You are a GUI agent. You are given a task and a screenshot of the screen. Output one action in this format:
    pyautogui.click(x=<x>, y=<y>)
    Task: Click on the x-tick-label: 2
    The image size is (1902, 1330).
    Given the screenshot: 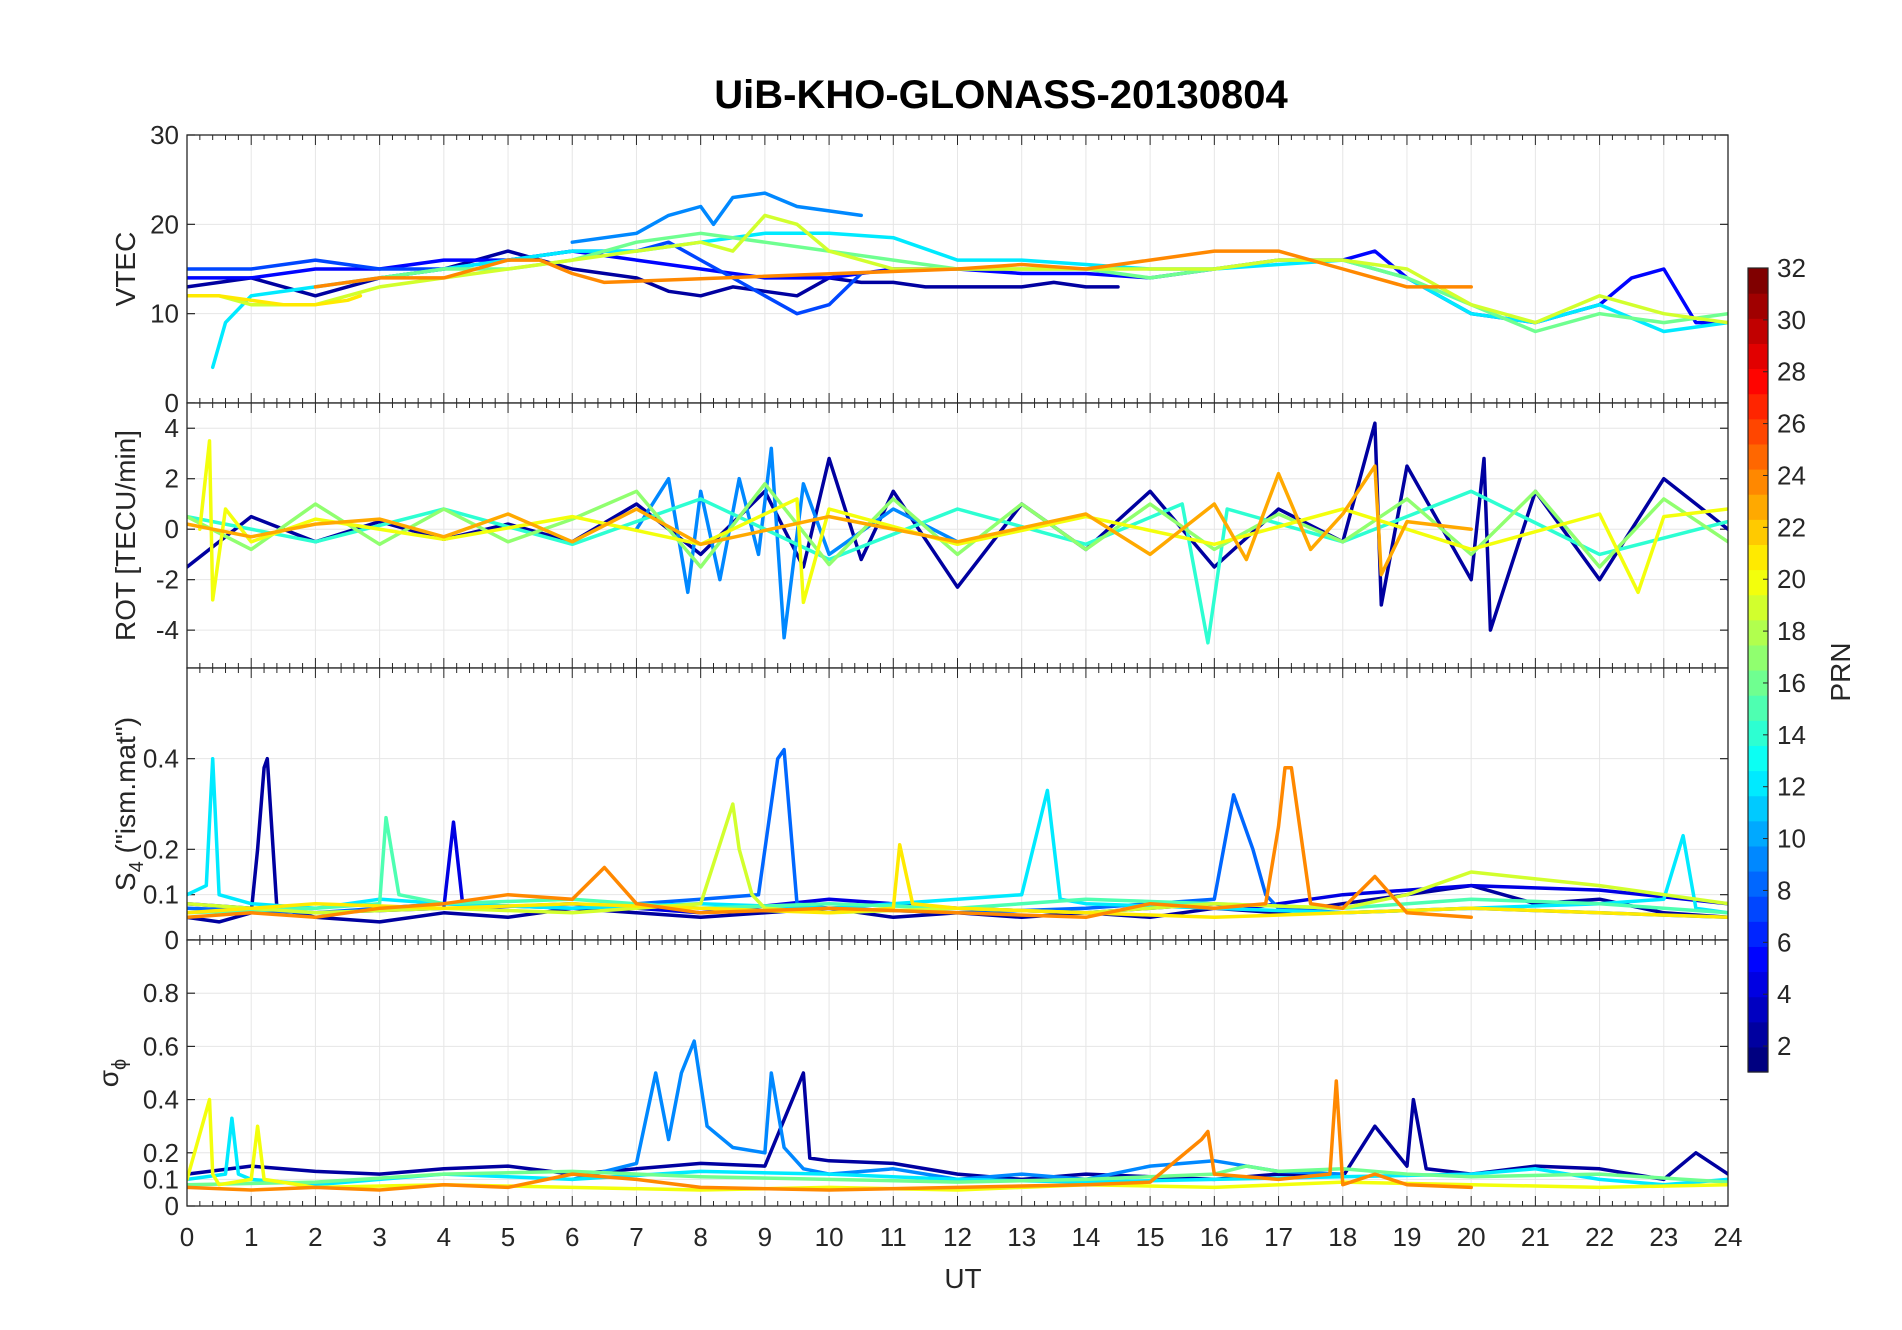 What is the action you would take?
    pyautogui.click(x=315, y=1237)
    